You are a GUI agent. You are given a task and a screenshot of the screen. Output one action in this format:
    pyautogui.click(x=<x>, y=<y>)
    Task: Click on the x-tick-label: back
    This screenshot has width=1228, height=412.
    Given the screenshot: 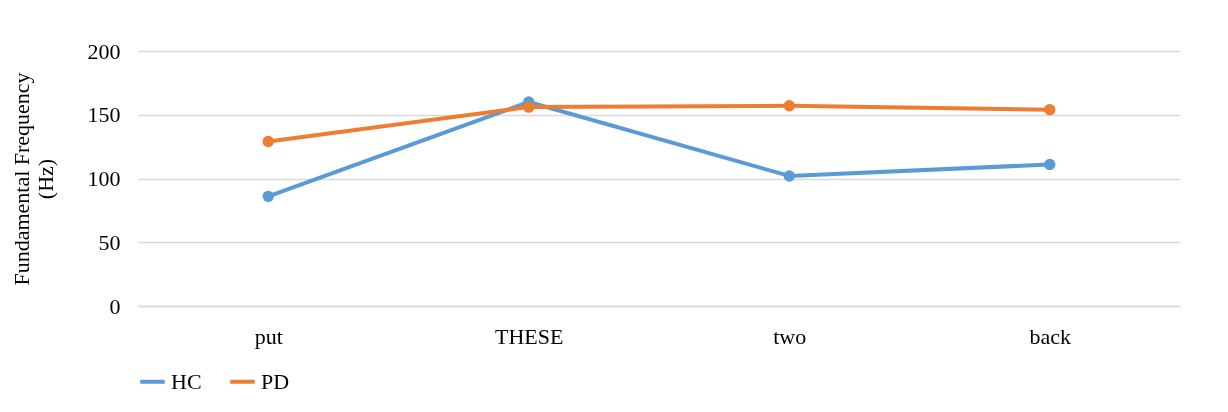 What is the action you would take?
    pyautogui.click(x=1050, y=336)
    